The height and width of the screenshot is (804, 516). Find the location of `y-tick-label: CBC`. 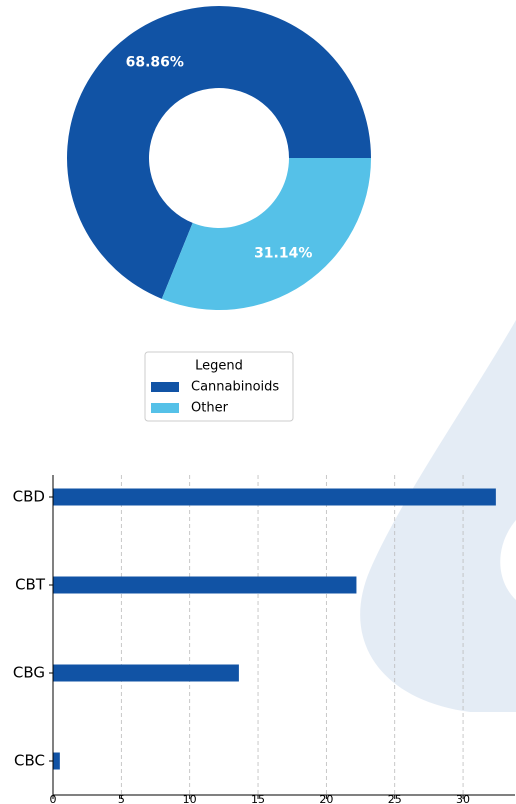

y-tick-label: CBC is located at coordinates (29, 761).